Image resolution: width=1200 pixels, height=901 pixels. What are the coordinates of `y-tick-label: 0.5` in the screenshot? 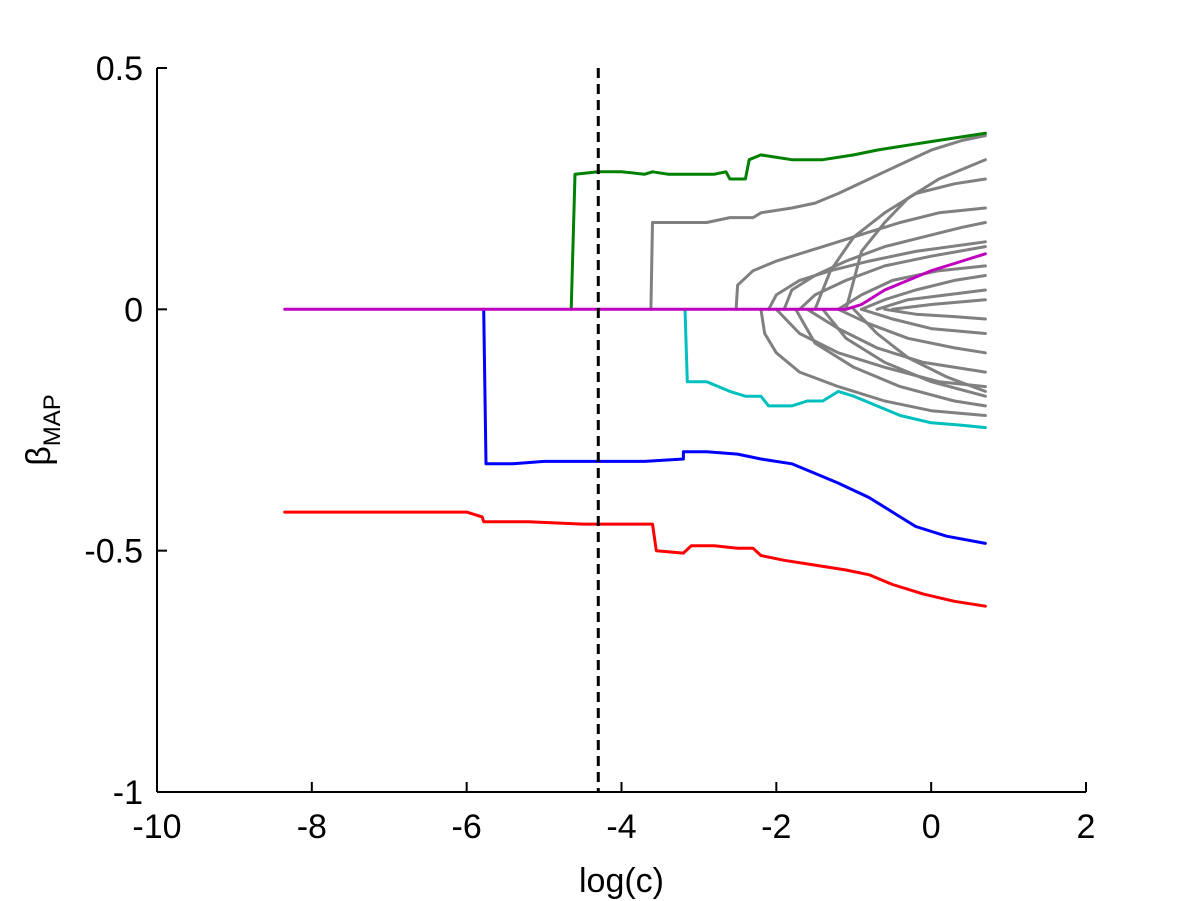 It's located at (119, 69).